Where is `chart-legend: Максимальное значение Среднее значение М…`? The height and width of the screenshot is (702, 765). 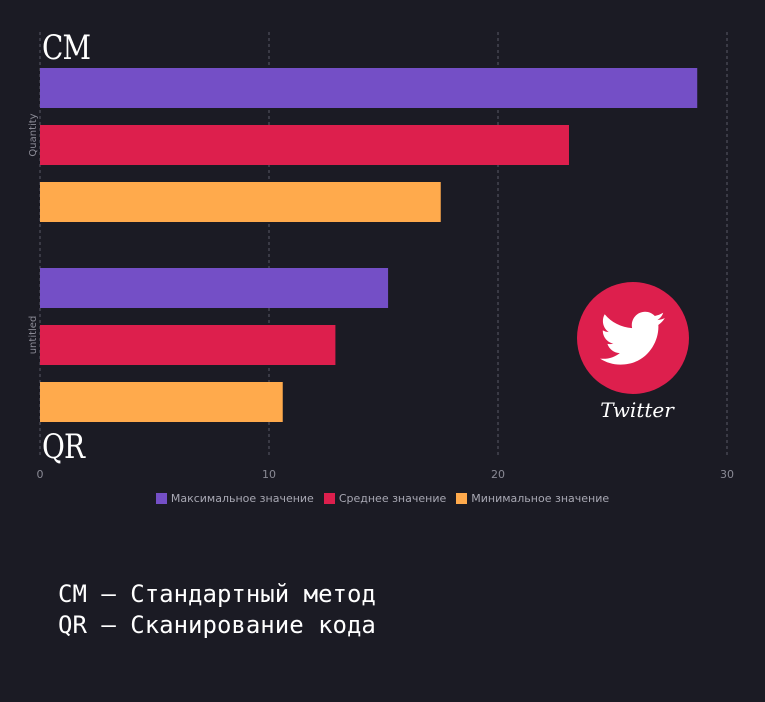
chart-legend: Максимальное значение Среднее значение М… is located at coordinates (382, 498).